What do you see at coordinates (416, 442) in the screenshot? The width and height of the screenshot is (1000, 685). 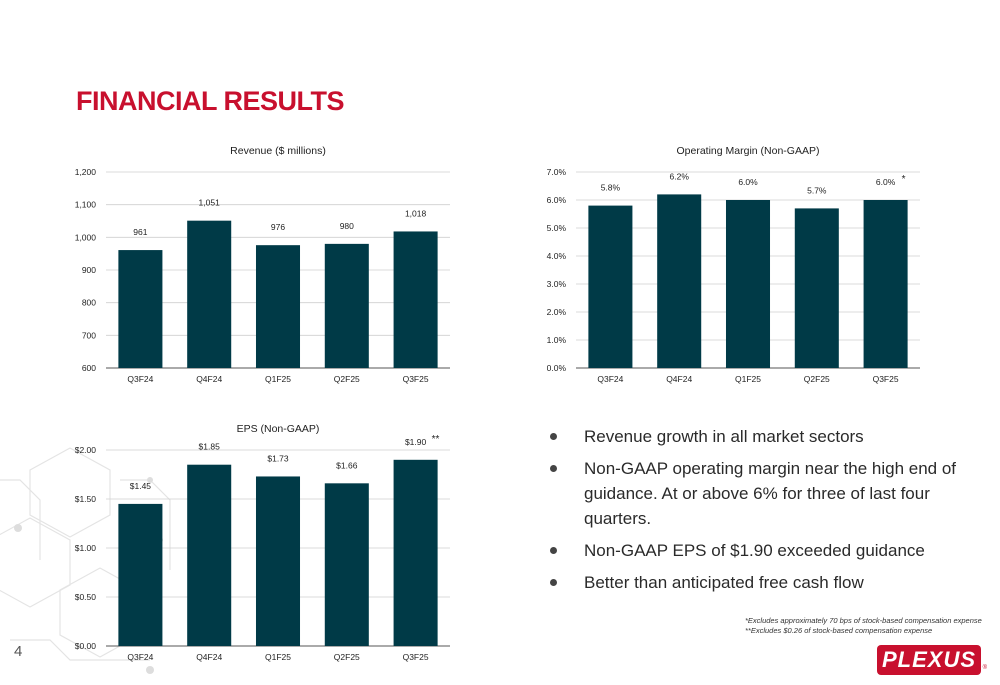 I see `data-label: $1.90` at bounding box center [416, 442].